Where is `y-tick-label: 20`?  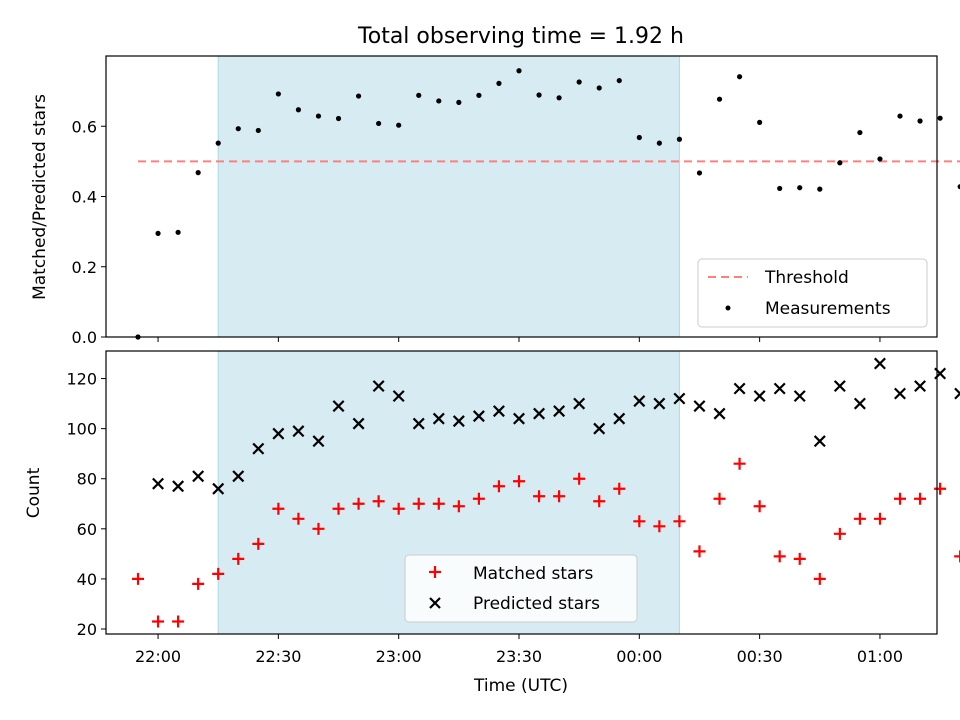 y-tick-label: 20 is located at coordinates (87, 629).